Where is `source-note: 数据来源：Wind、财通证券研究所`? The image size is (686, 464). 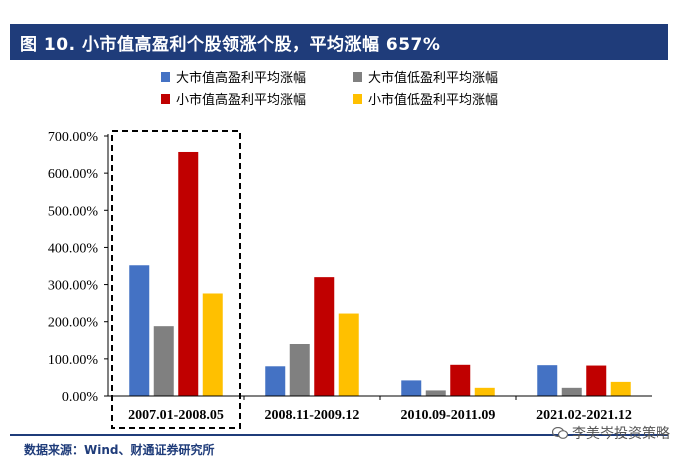 source-note: 数据来源：Wind、财通证券研究所 is located at coordinates (119, 450).